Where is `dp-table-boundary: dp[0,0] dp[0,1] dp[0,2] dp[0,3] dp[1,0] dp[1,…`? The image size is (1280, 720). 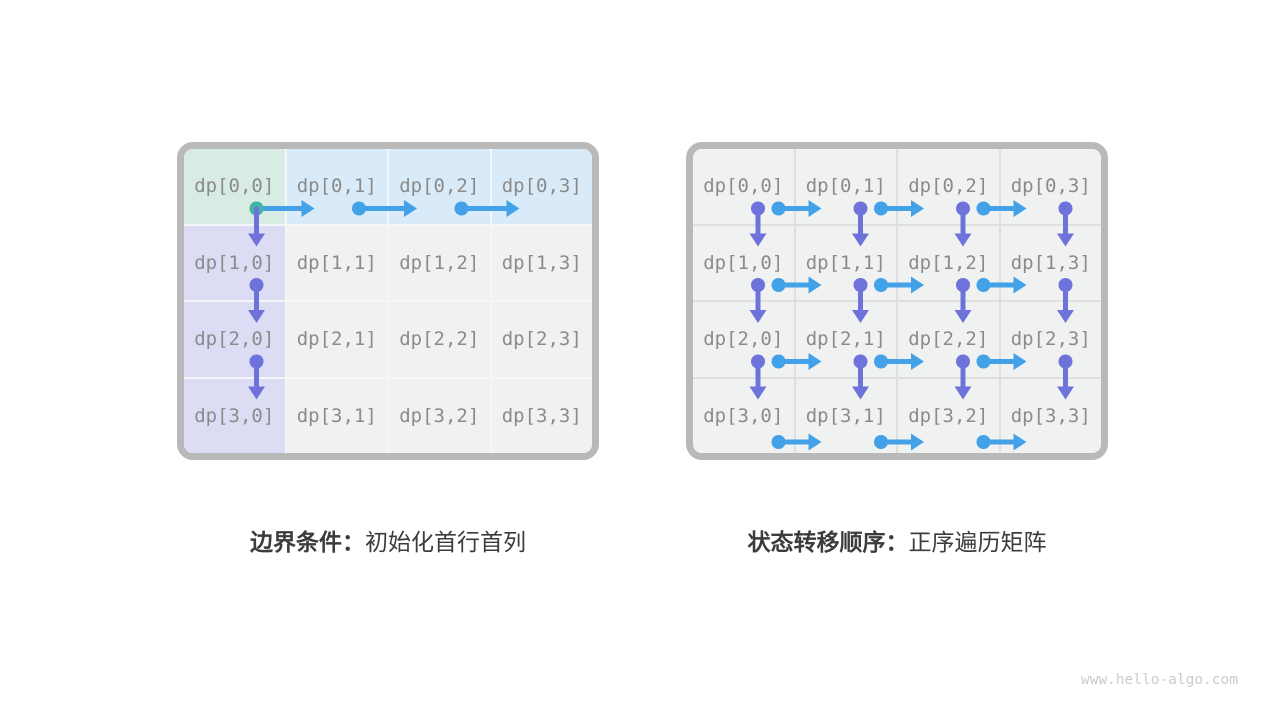
dp-table-boundary: dp[0,0] dp[0,1] dp[0,2] dp[0,3] dp[1,0] dp[1,… is located at coordinates (388, 301).